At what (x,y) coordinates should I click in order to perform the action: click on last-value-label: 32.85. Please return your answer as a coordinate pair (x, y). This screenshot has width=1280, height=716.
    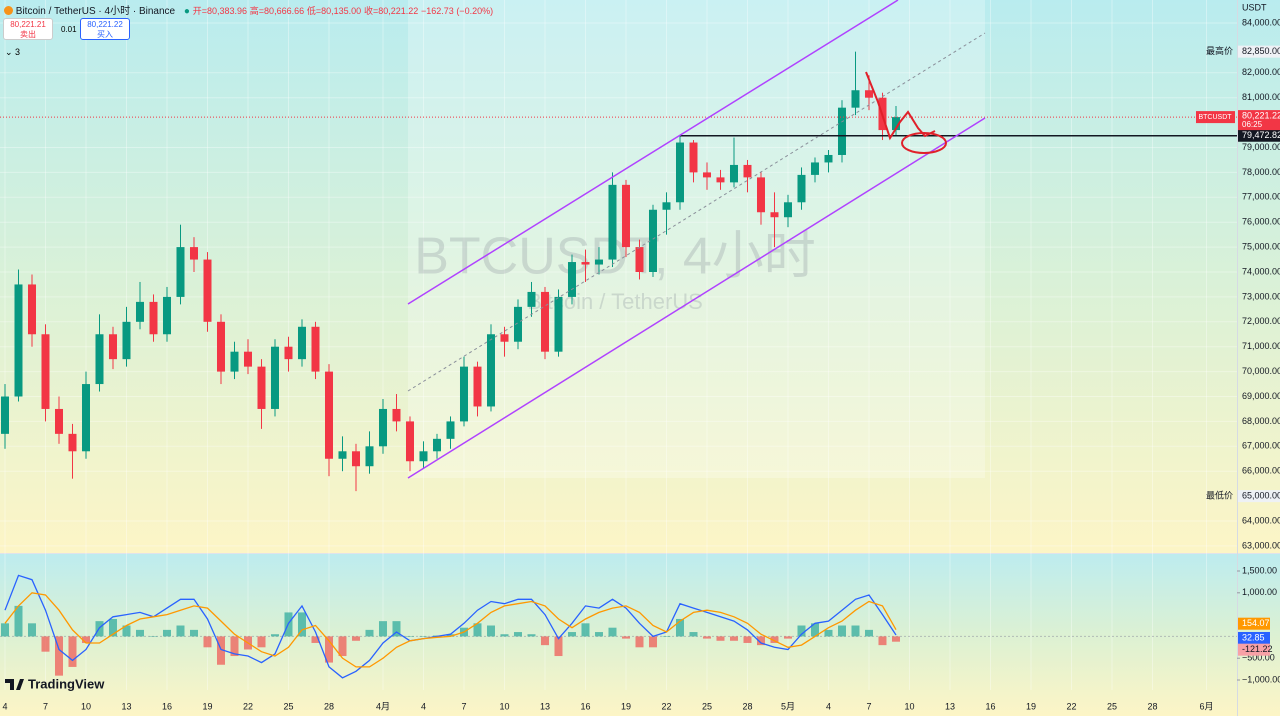
    Looking at the image, I should click on (1253, 637).